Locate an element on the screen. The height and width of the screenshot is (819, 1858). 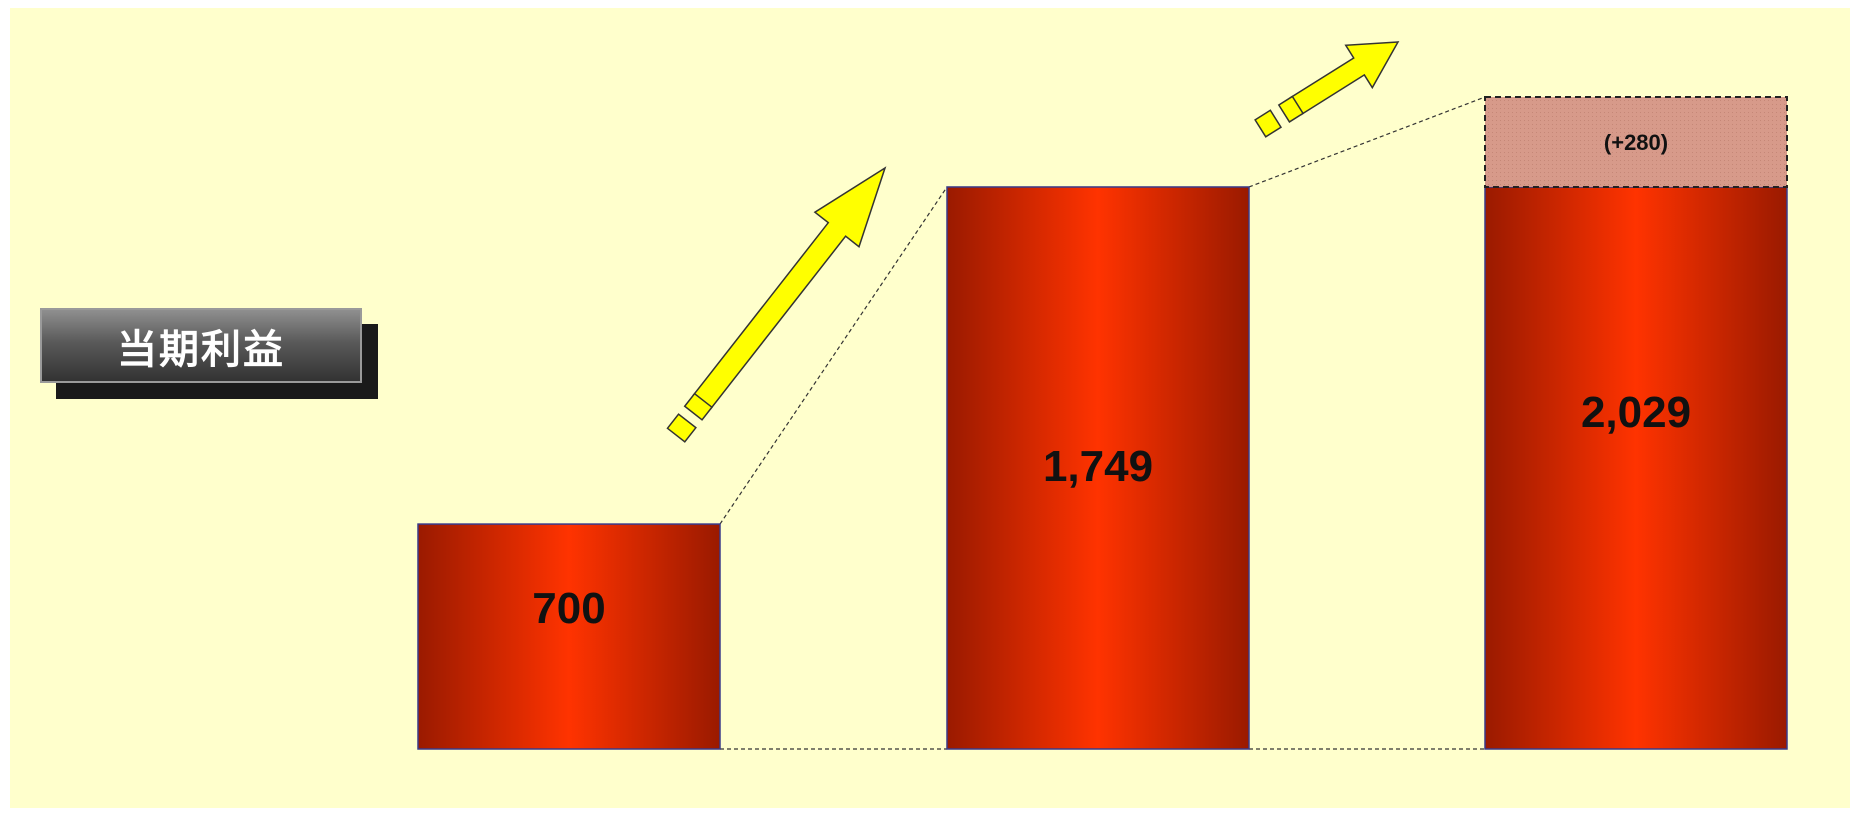
increment-texture is located at coordinates (1636, 142).